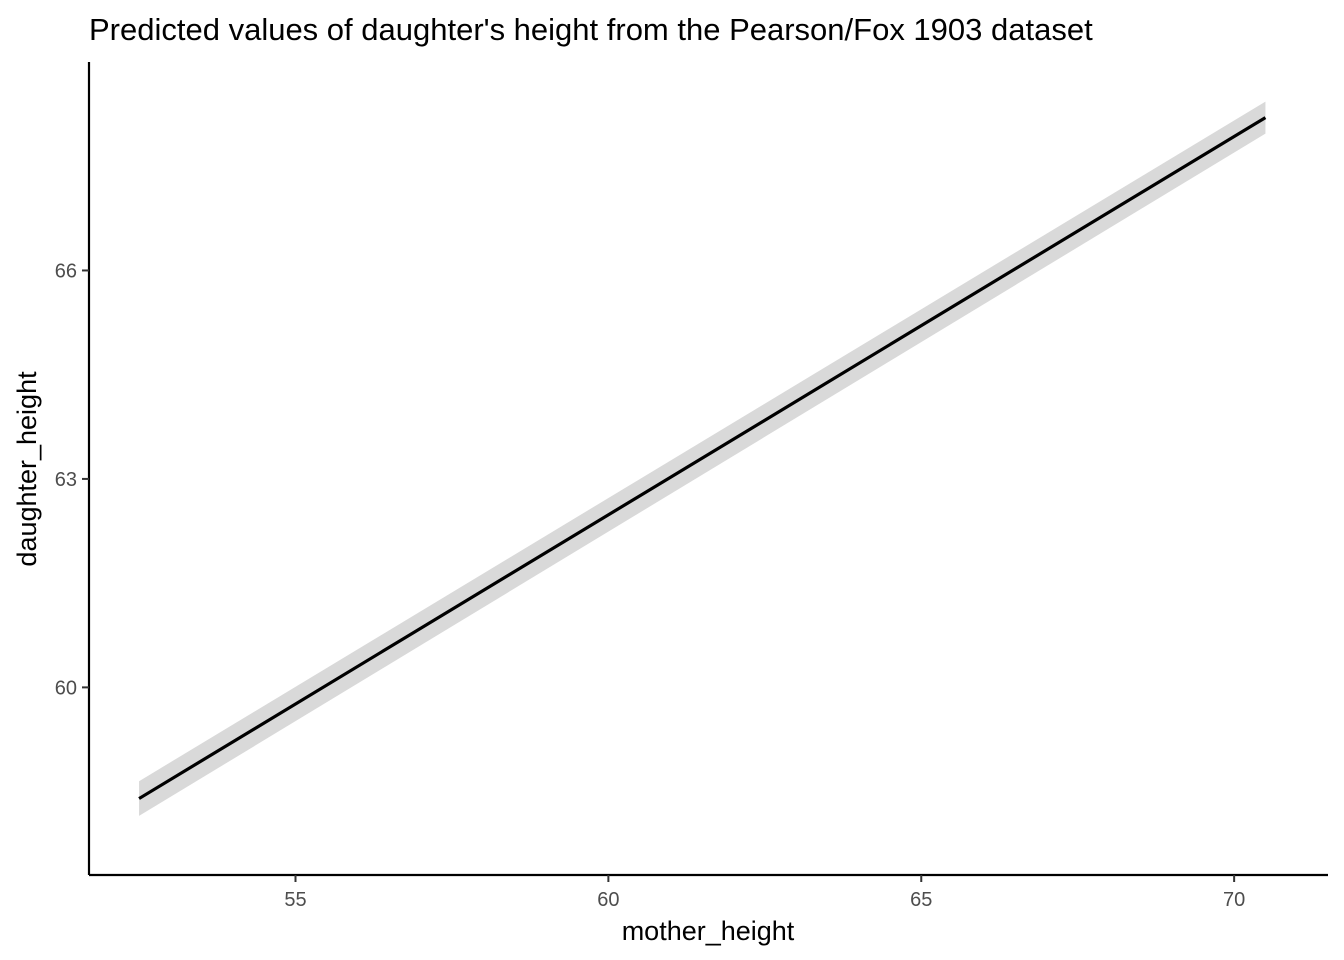 The width and height of the screenshot is (1344, 960). Describe the element at coordinates (66, 480) in the screenshot. I see `y-tick-label: 63` at that location.